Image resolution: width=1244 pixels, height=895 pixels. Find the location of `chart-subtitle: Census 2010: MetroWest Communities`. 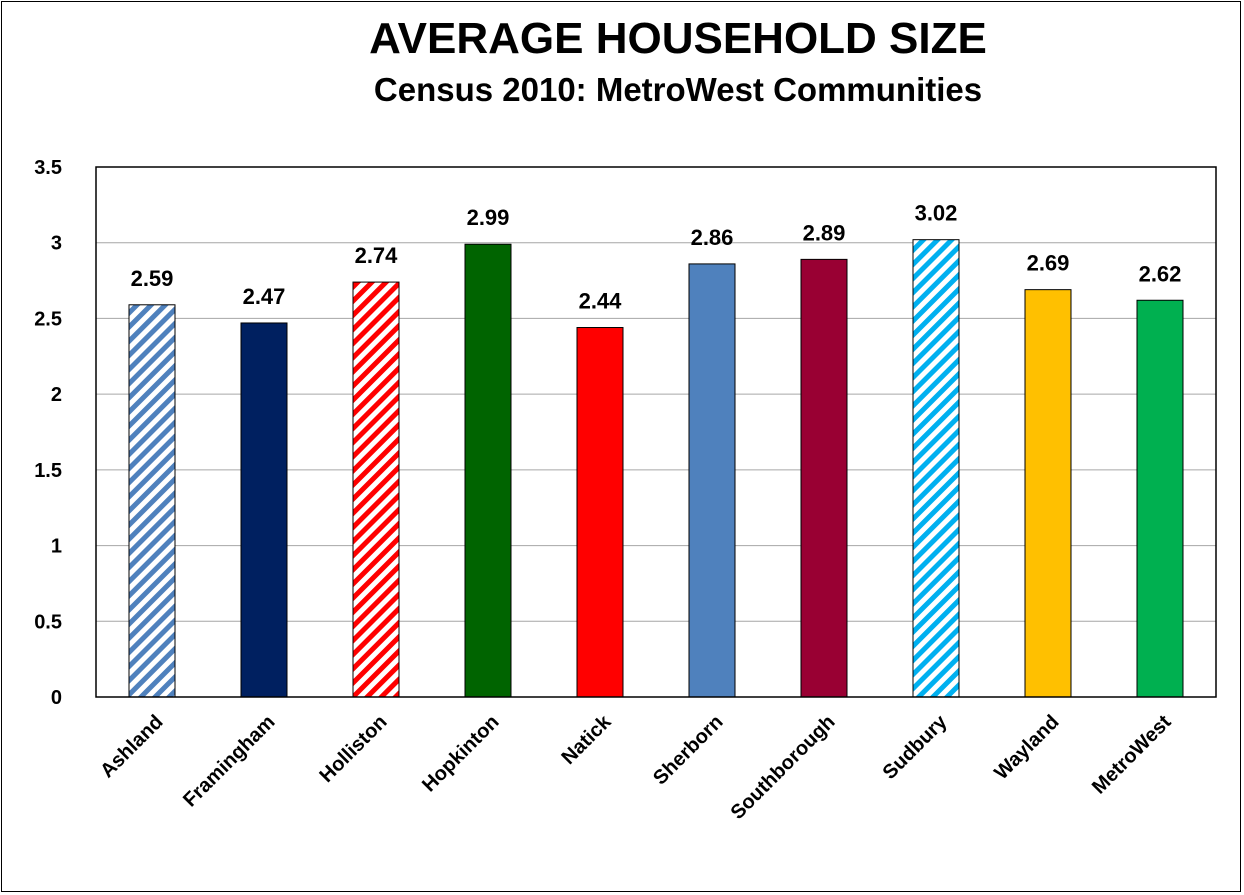

chart-subtitle: Census 2010: MetroWest Communities is located at coordinates (678, 89).